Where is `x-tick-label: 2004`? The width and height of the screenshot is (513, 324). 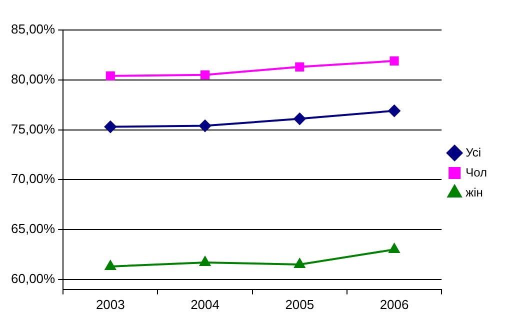 x-tick-label: 2004 is located at coordinates (205, 304).